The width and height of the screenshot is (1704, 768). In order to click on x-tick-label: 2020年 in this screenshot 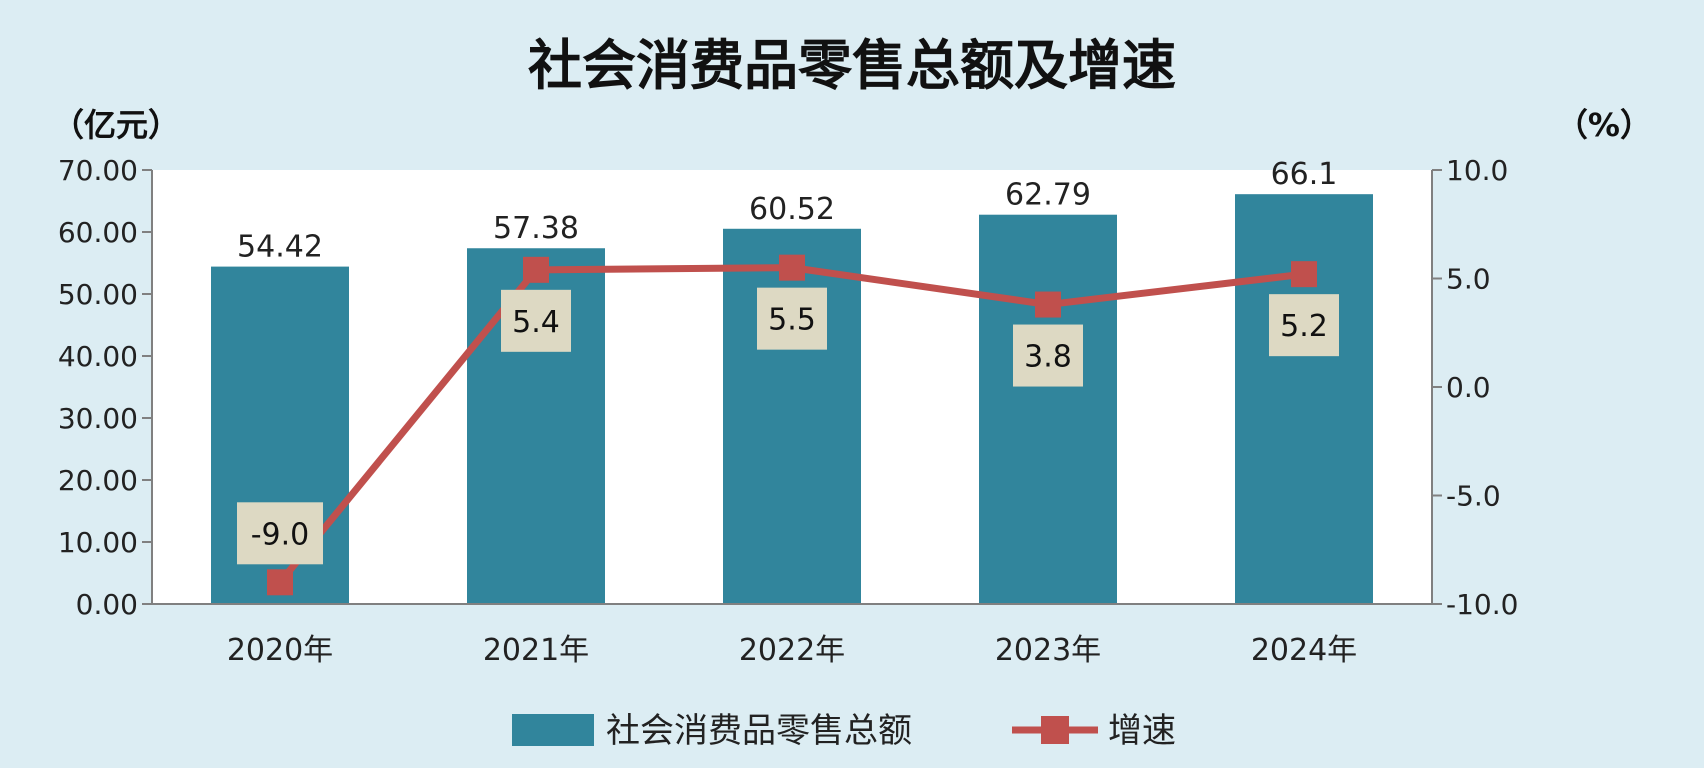, I will do `click(280, 650)`.